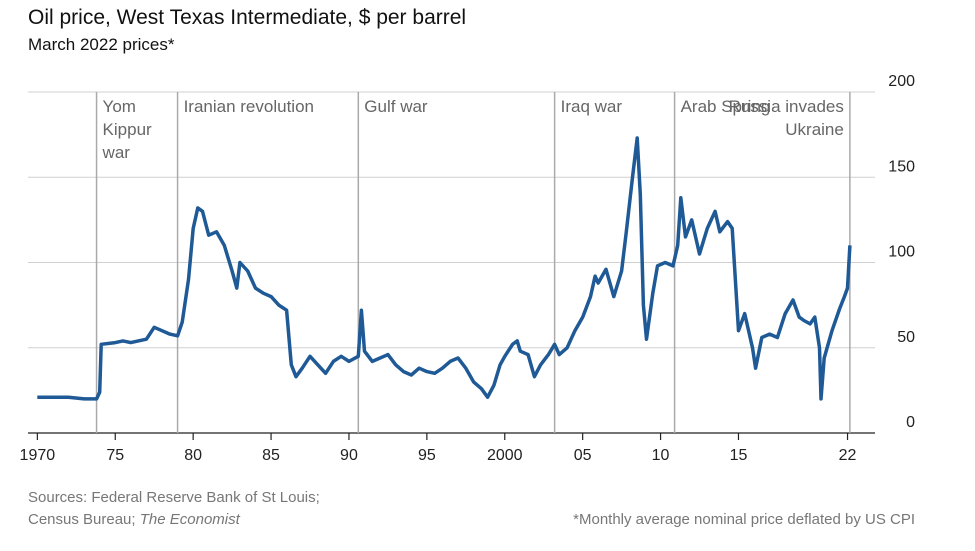 The height and width of the screenshot is (551, 975). I want to click on y-tick-label: 150, so click(901, 166).